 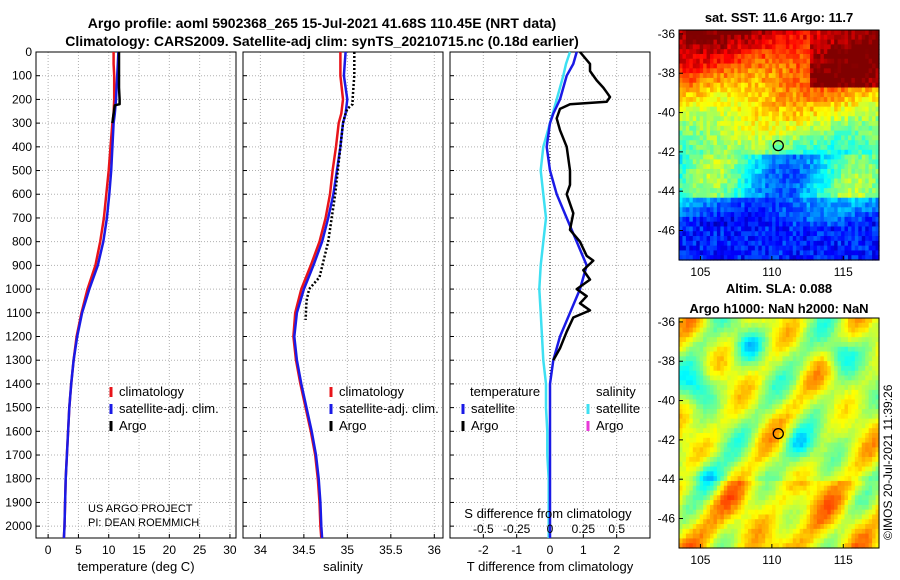 I want to click on y-tick-label: 800, so click(x=22, y=242).